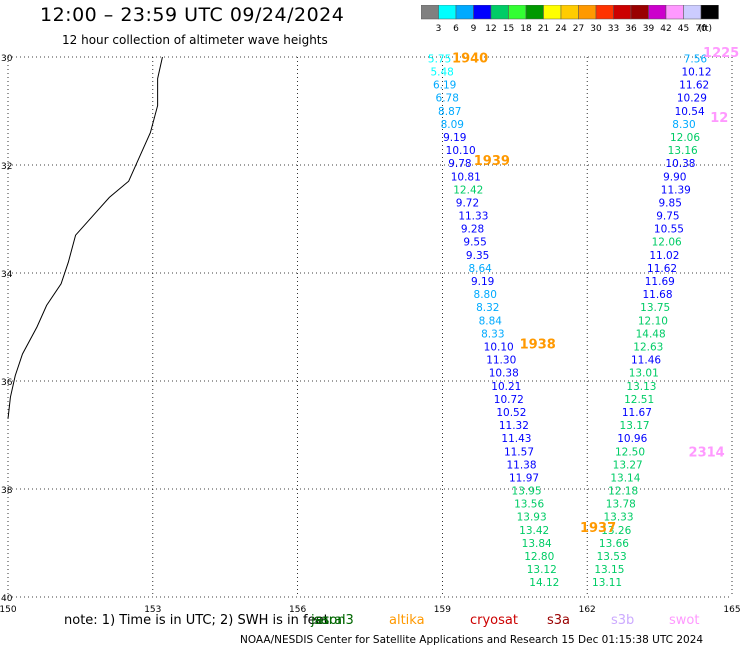  Describe the element at coordinates (472, 230) in the screenshot. I see `track-value: 9.28` at that location.